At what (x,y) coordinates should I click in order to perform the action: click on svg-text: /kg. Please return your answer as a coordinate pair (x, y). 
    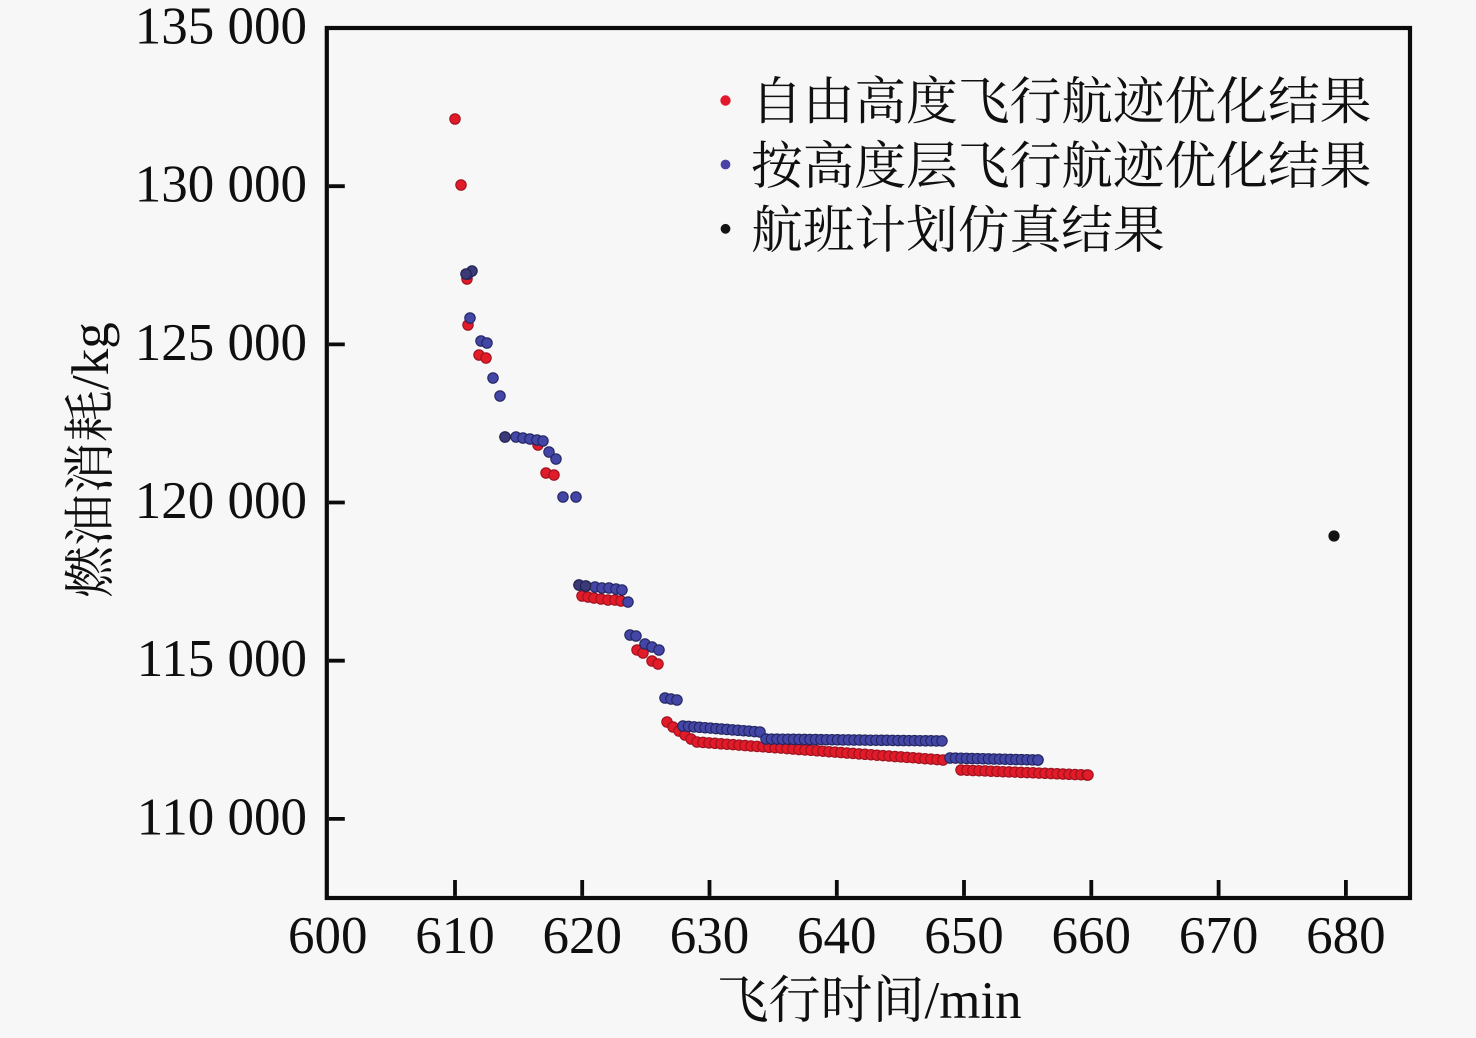
    Looking at the image, I should click on (91, 356).